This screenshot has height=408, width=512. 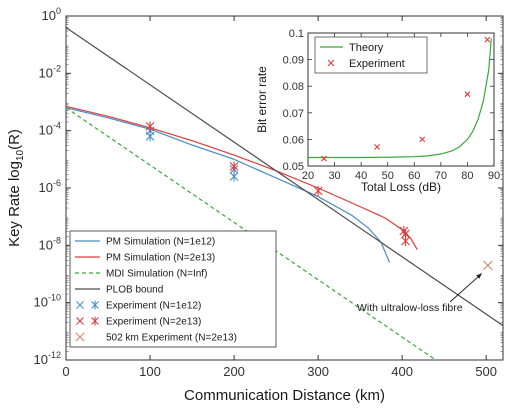 What do you see at coordinates (441, 176) in the screenshot?
I see `inset-x-tick-label: 70` at bounding box center [441, 176].